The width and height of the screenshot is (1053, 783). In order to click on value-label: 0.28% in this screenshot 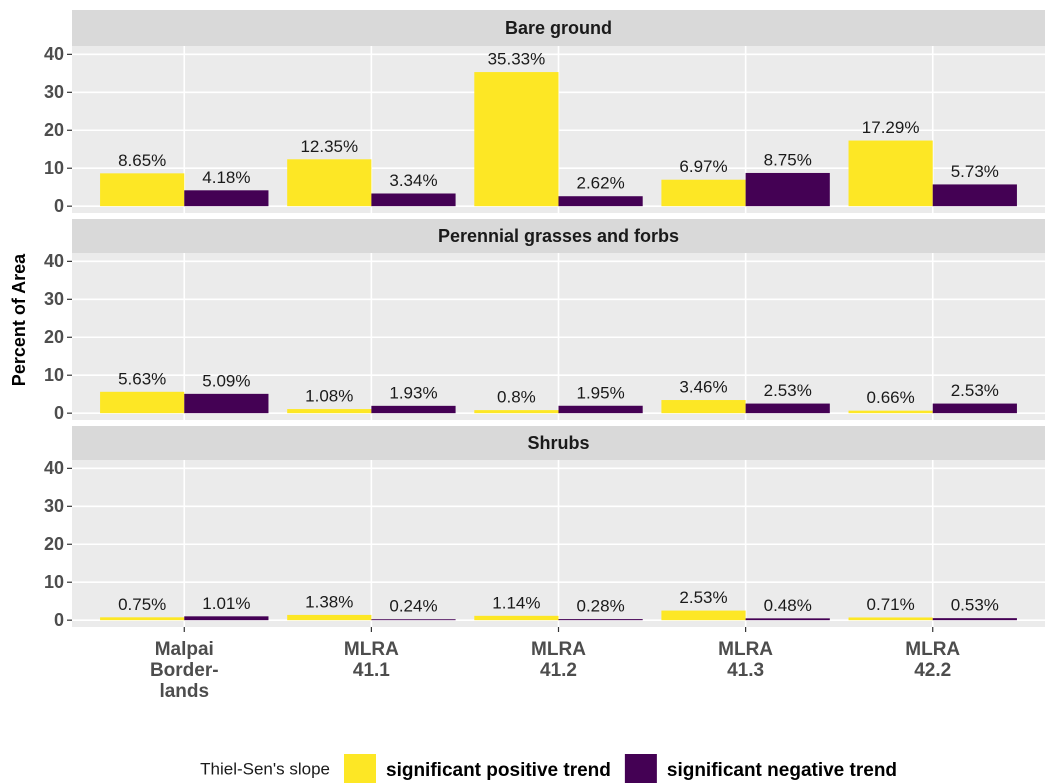, I will do `click(600, 606)`.